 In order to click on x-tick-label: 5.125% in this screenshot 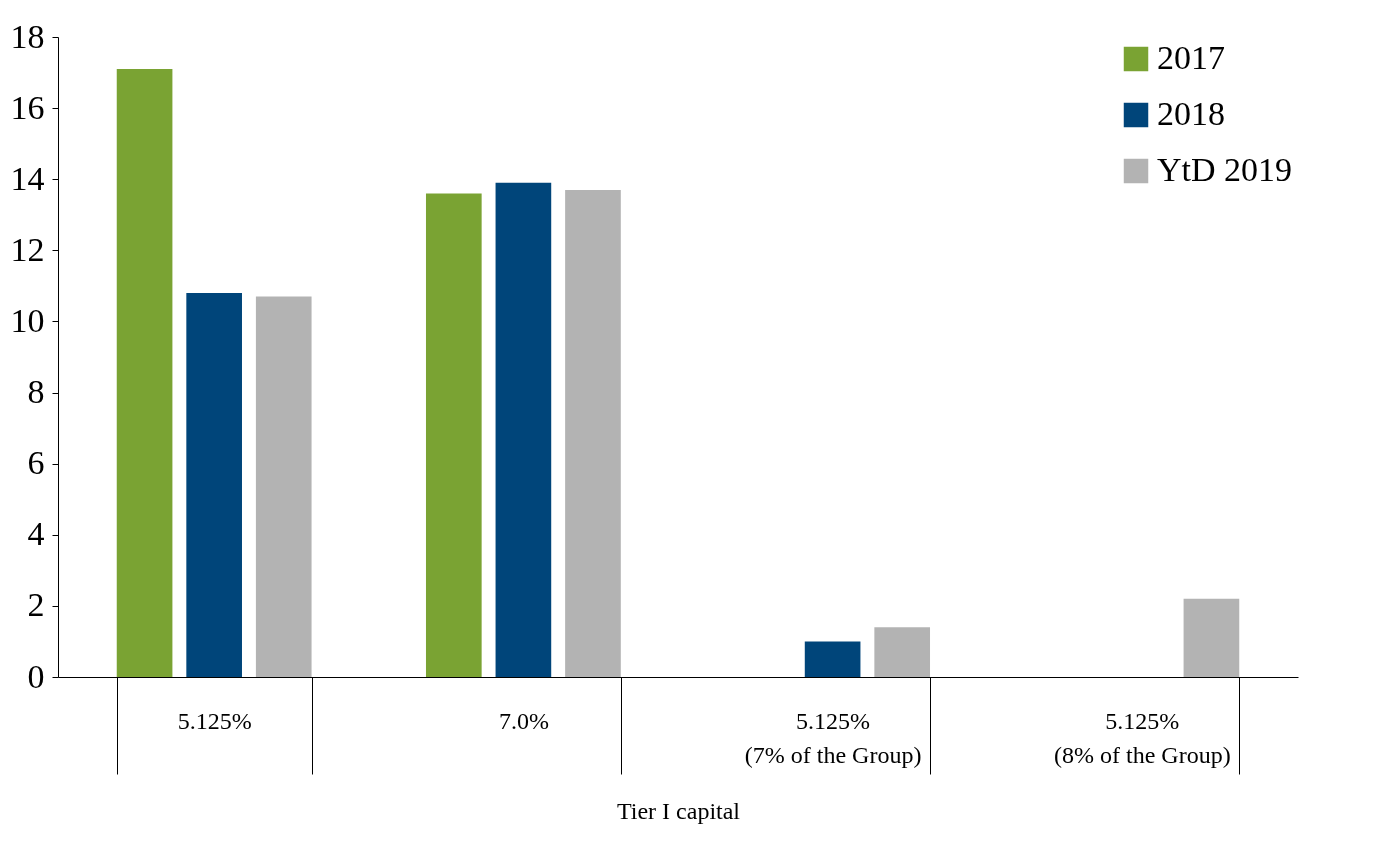, I will do `click(214, 720)`.